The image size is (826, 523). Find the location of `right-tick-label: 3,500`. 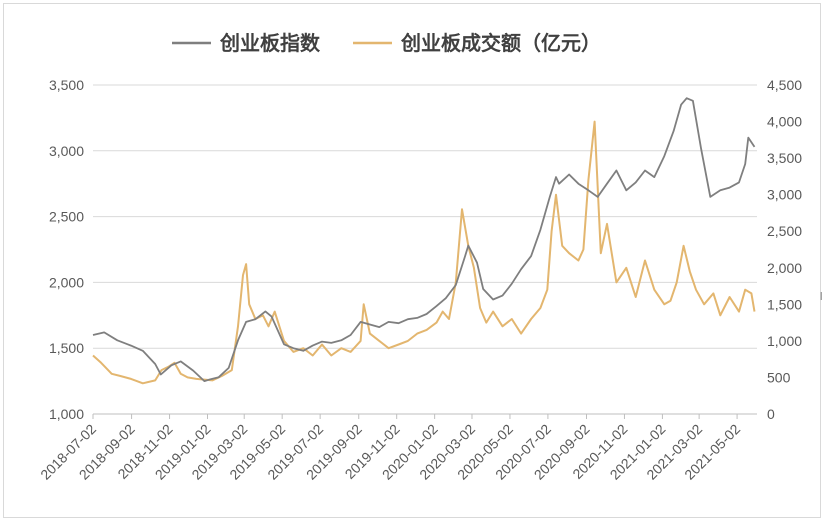

right-tick-label: 3,500 is located at coordinates (784, 158).